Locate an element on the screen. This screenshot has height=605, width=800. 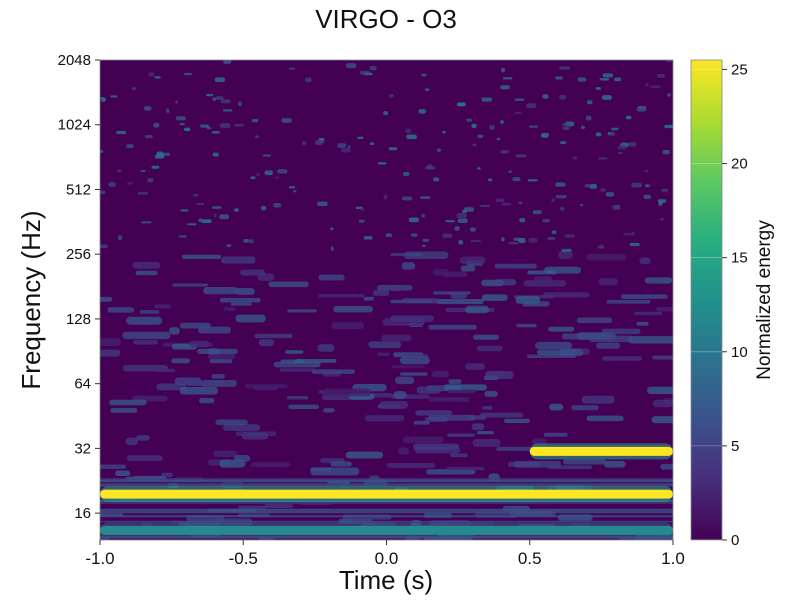
x-tick-label: -0.5 is located at coordinates (243, 558).